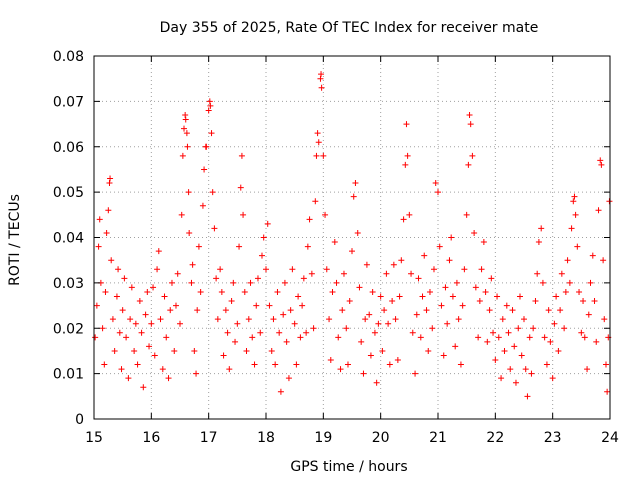 The width and height of the screenshot is (640, 480). What do you see at coordinates (381, 438) in the screenshot?
I see `x-tick-label: 20` at bounding box center [381, 438].